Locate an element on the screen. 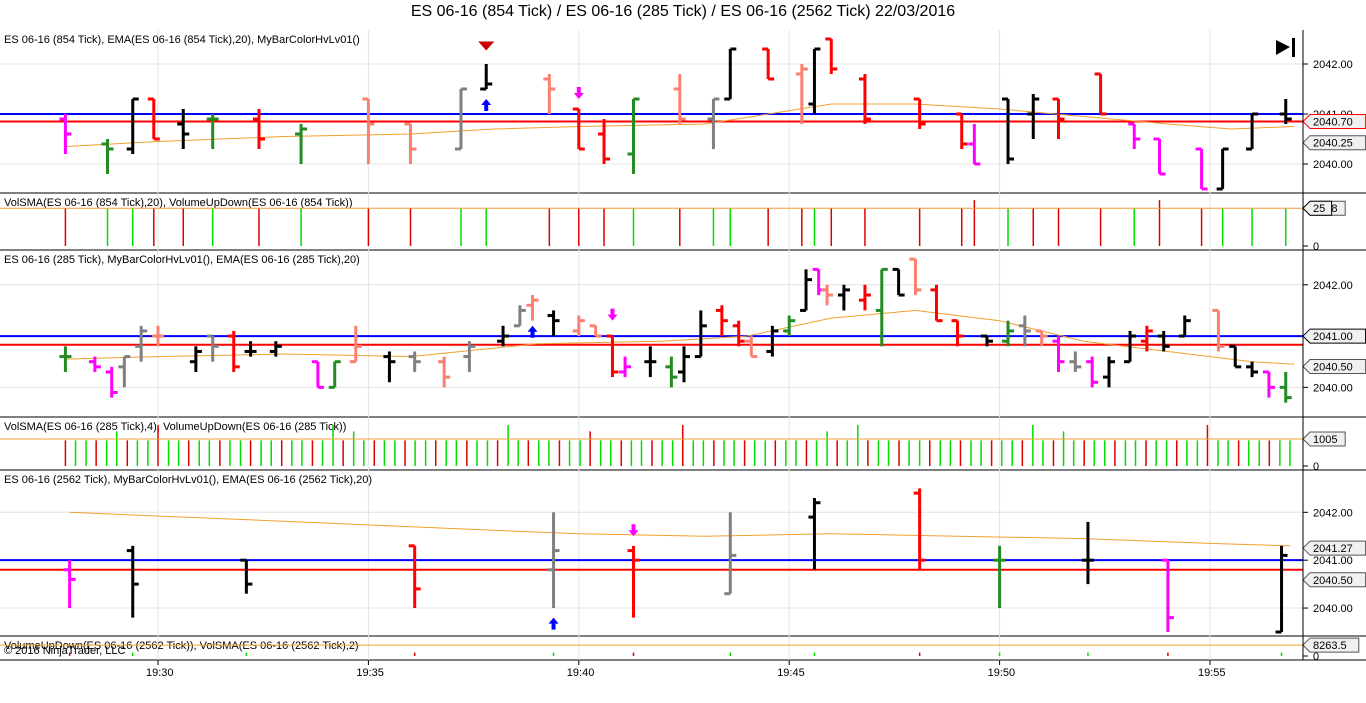 The width and height of the screenshot is (1366, 703). y-tick-label: 0 is located at coordinates (1316, 247).